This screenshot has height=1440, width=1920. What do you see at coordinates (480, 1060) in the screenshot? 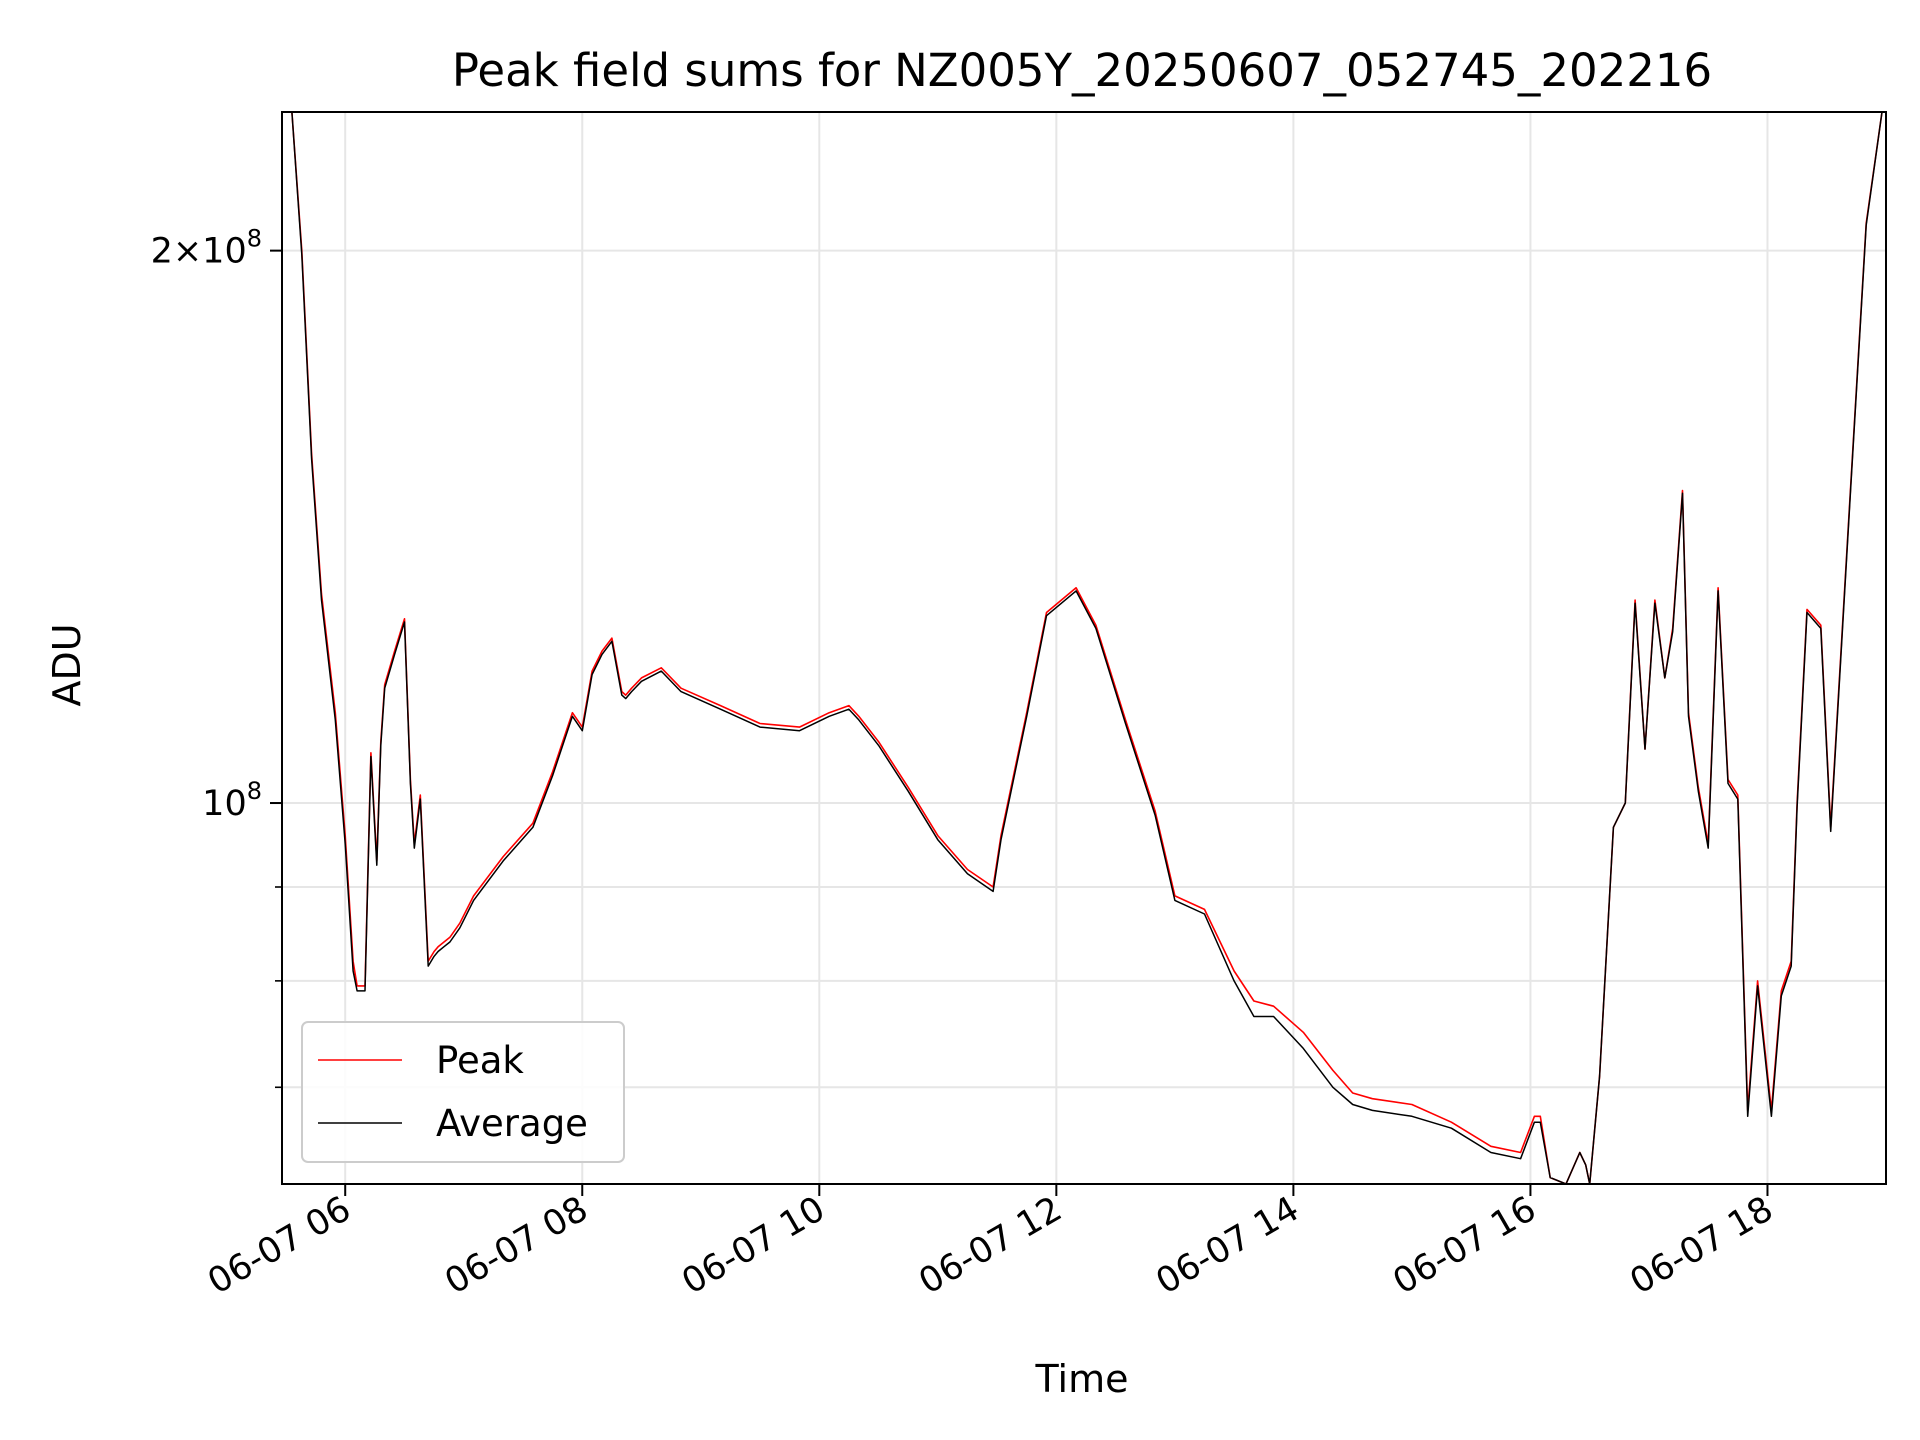
I see `legend-label-peak: Peak` at bounding box center [480, 1060].